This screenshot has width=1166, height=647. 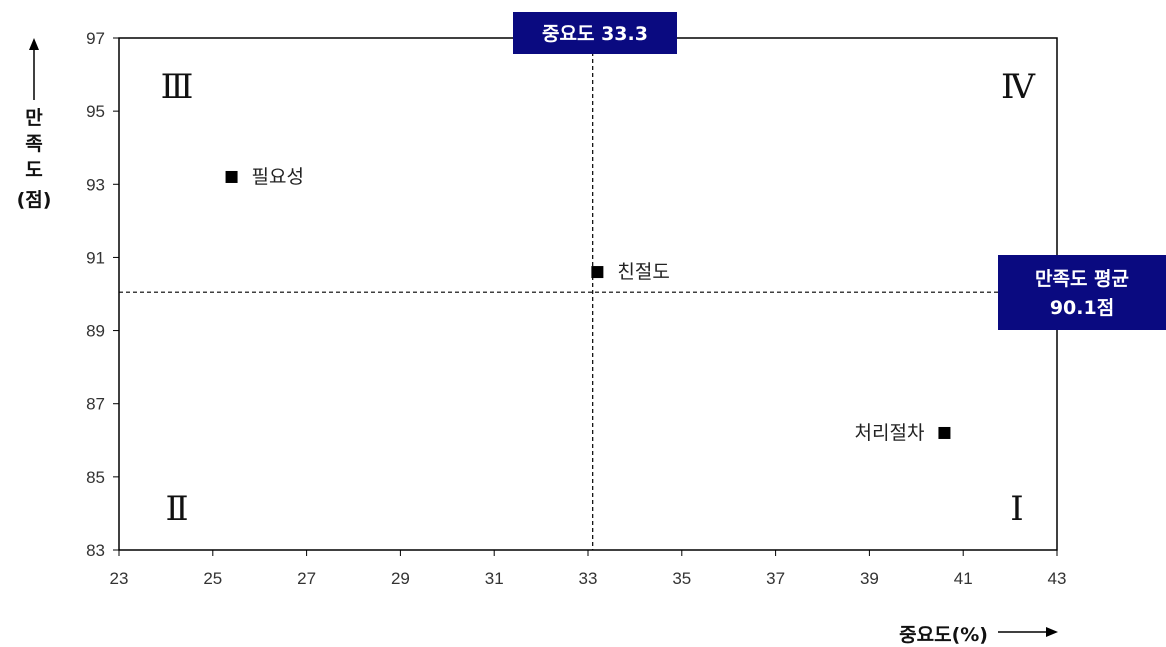 What do you see at coordinates (212, 578) in the screenshot?
I see `x-tick-label: 25` at bounding box center [212, 578].